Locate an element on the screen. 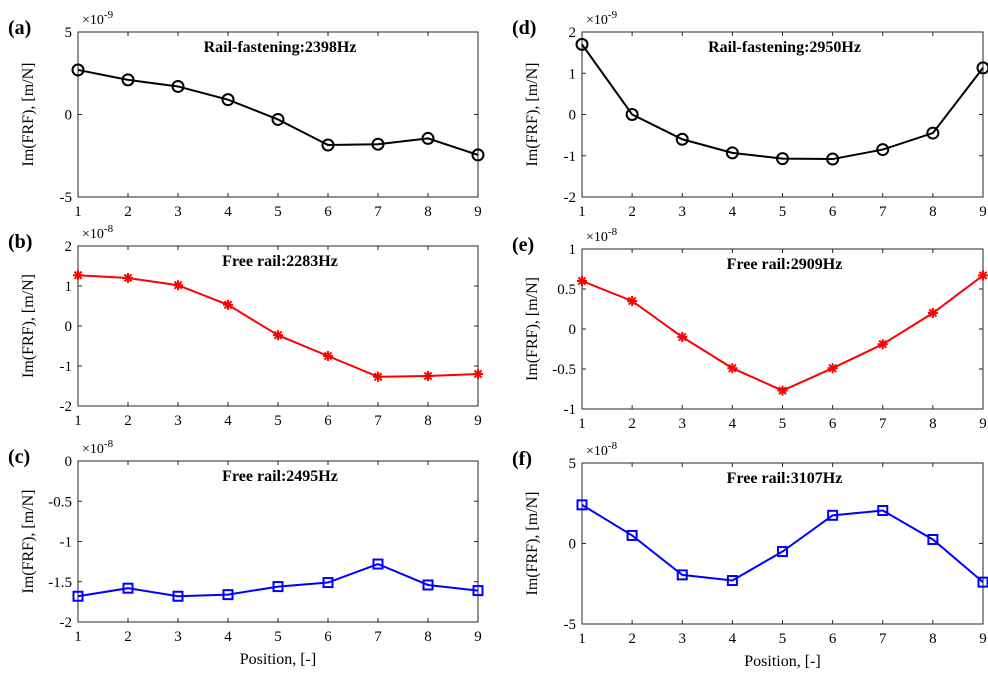 The image size is (988, 677). x-axis-label: Position, [-] is located at coordinates (782, 661).